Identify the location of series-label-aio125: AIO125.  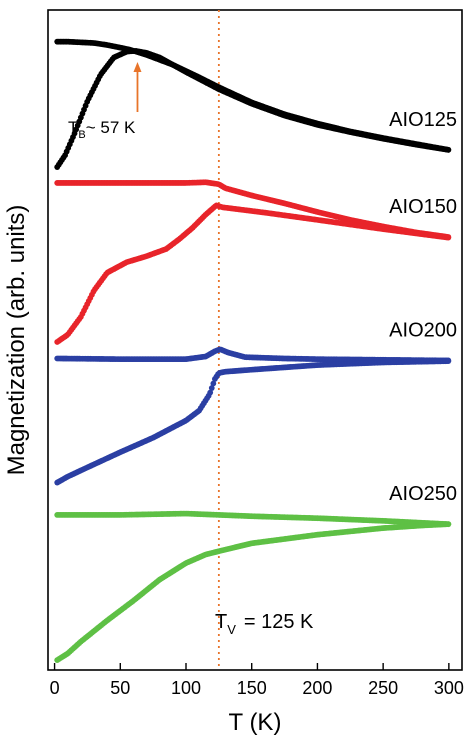
(423, 120).